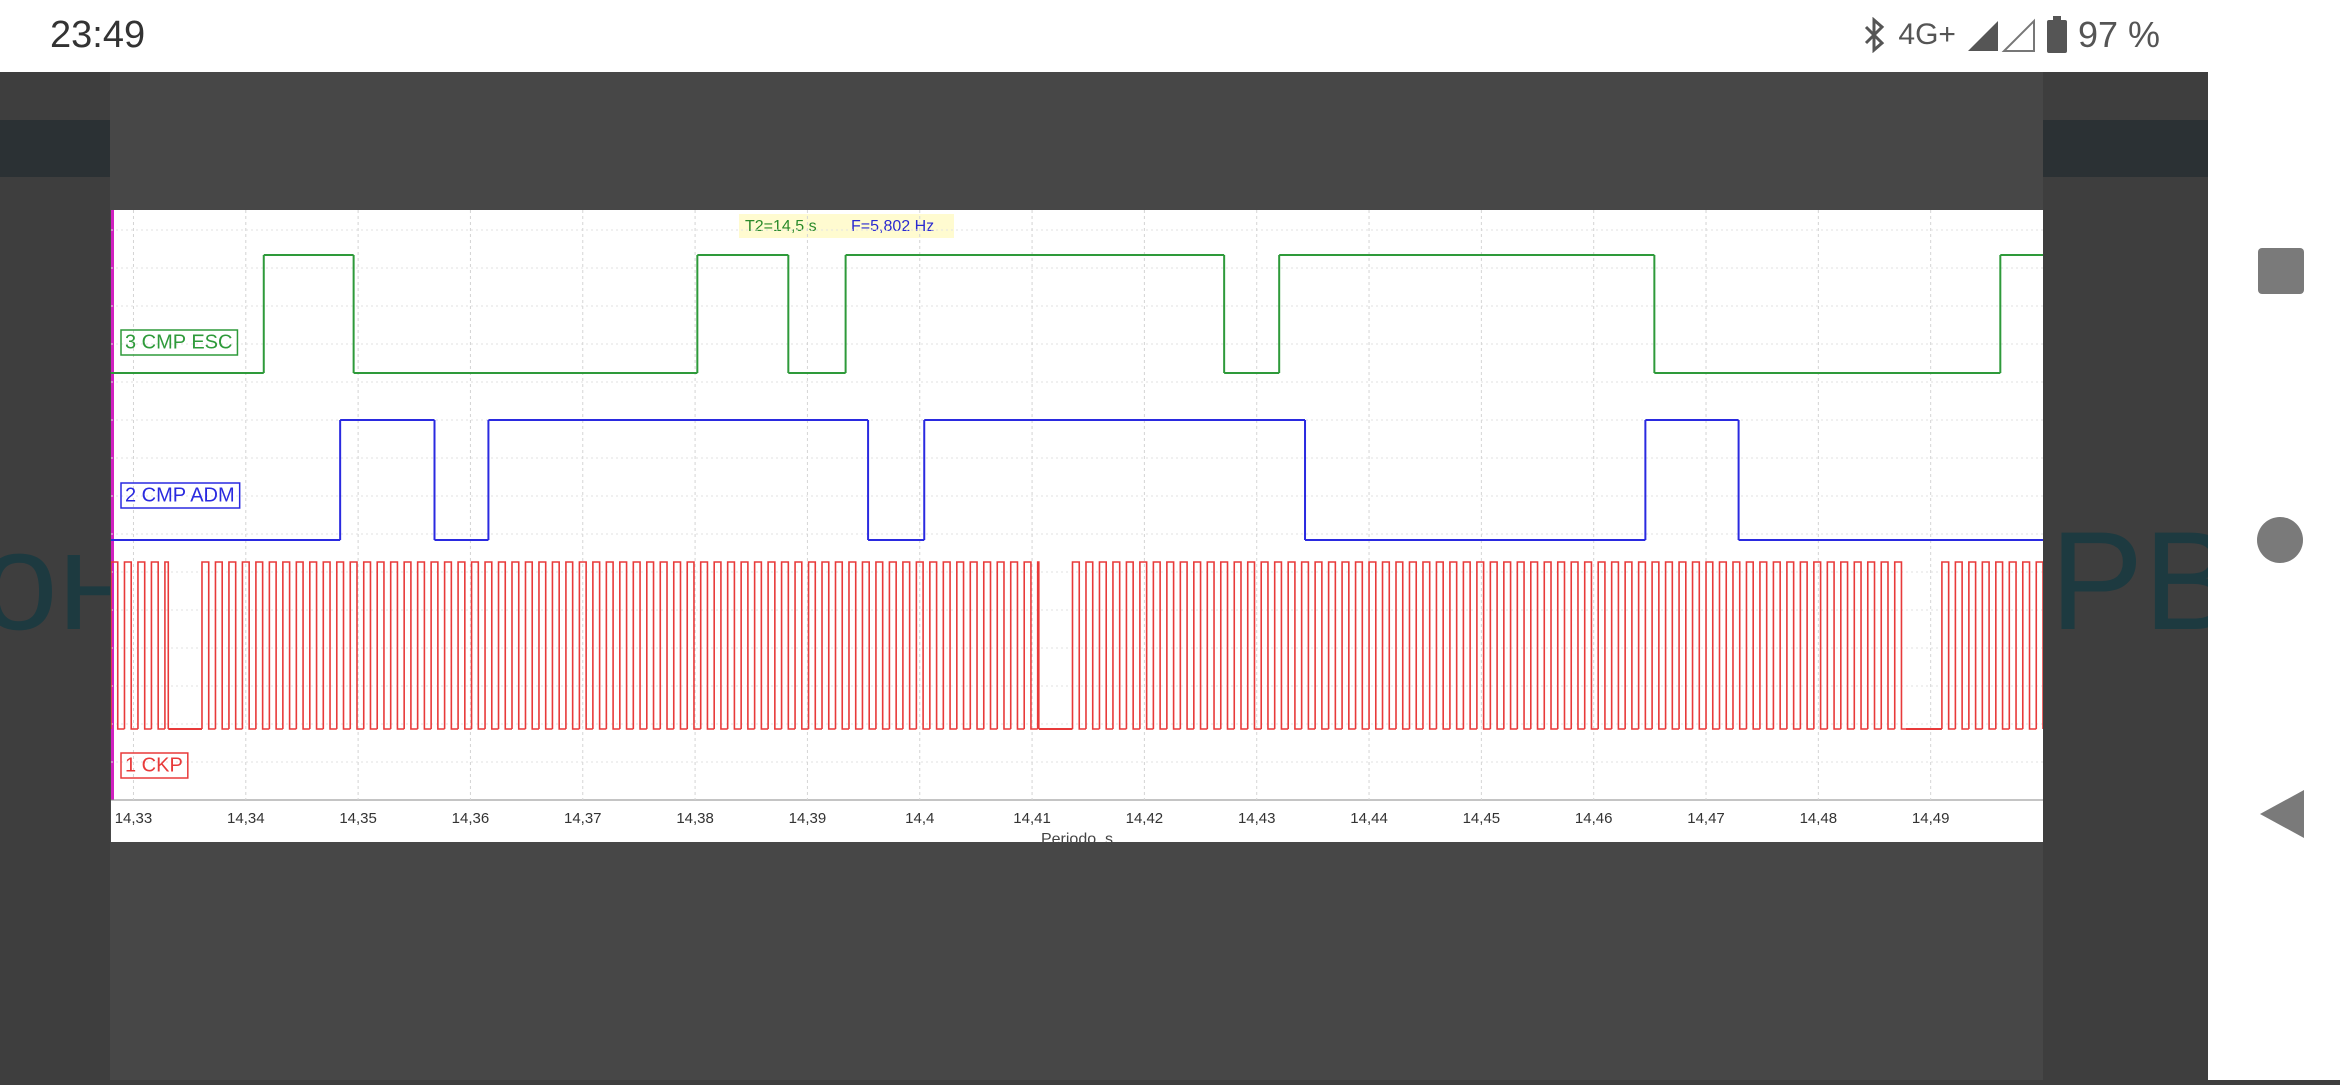 Image resolution: width=2340 pixels, height=1085 pixels. Describe the element at coordinates (1482, 818) in the screenshot. I see `x-tick-label: 14,45` at that location.